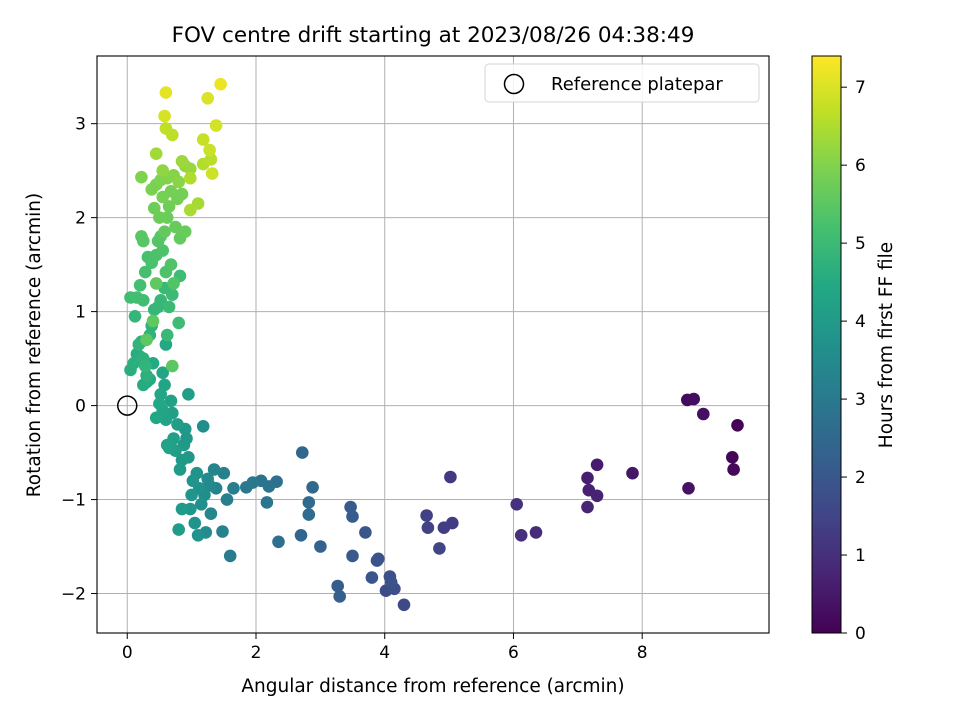  What do you see at coordinates (642, 653) in the screenshot?
I see `x-tick-label: 8` at bounding box center [642, 653].